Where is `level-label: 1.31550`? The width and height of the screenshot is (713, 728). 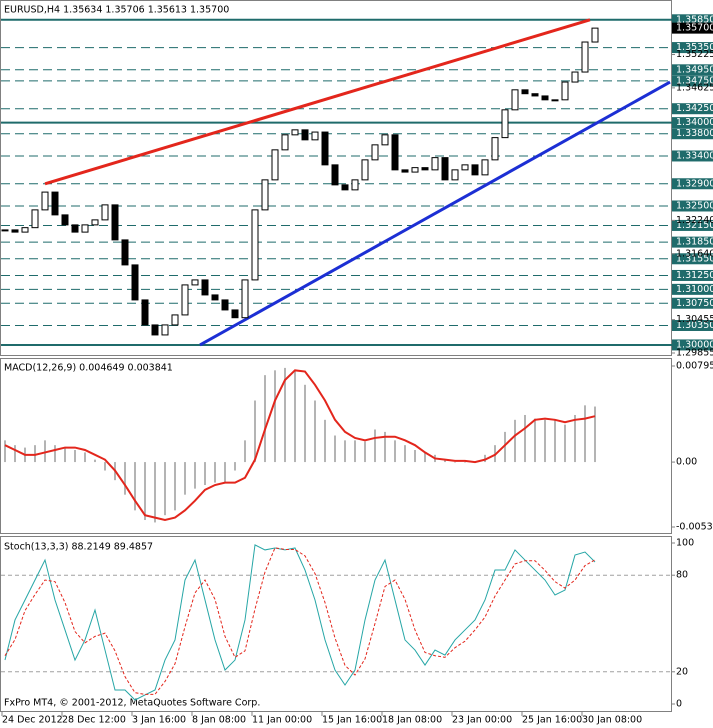
level-label: 1.31550 is located at coordinates (694, 258).